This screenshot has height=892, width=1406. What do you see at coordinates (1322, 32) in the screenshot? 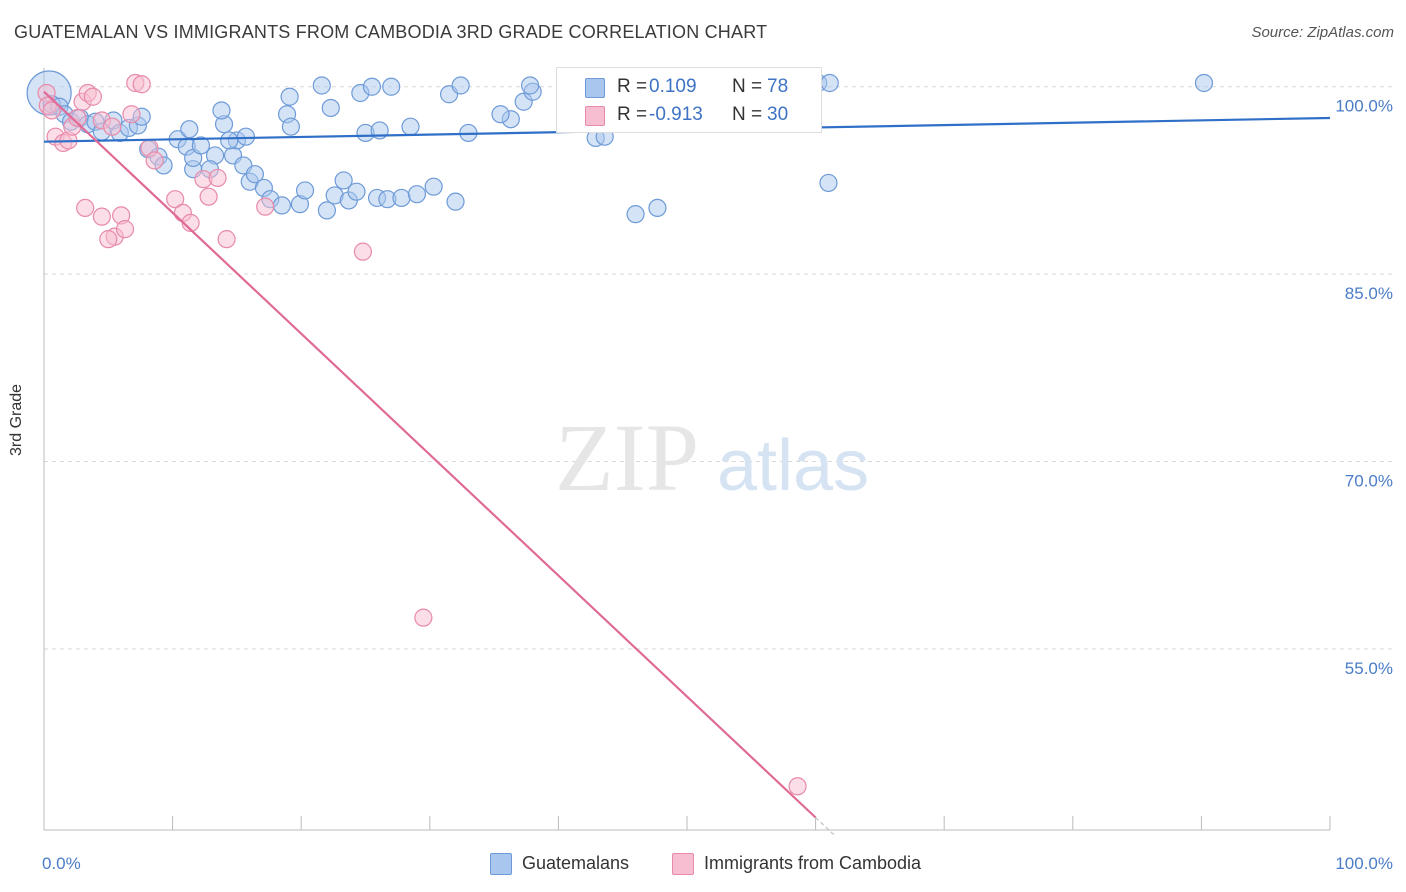
I see `source-label: Source: ZipAtlas.com` at bounding box center [1322, 32].